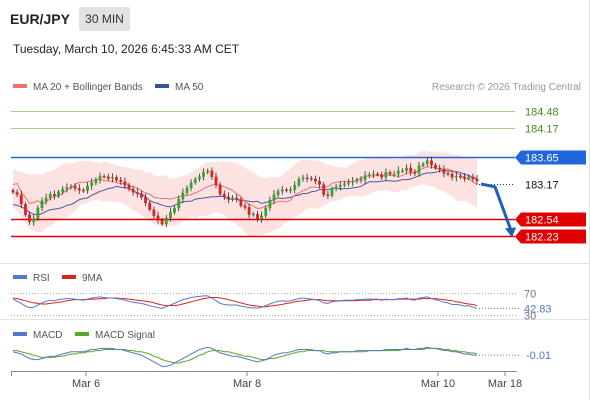  What do you see at coordinates (88, 87) in the screenshot?
I see `legend-ma20-label: MA 20 + Bollinger Bands` at bounding box center [88, 87].